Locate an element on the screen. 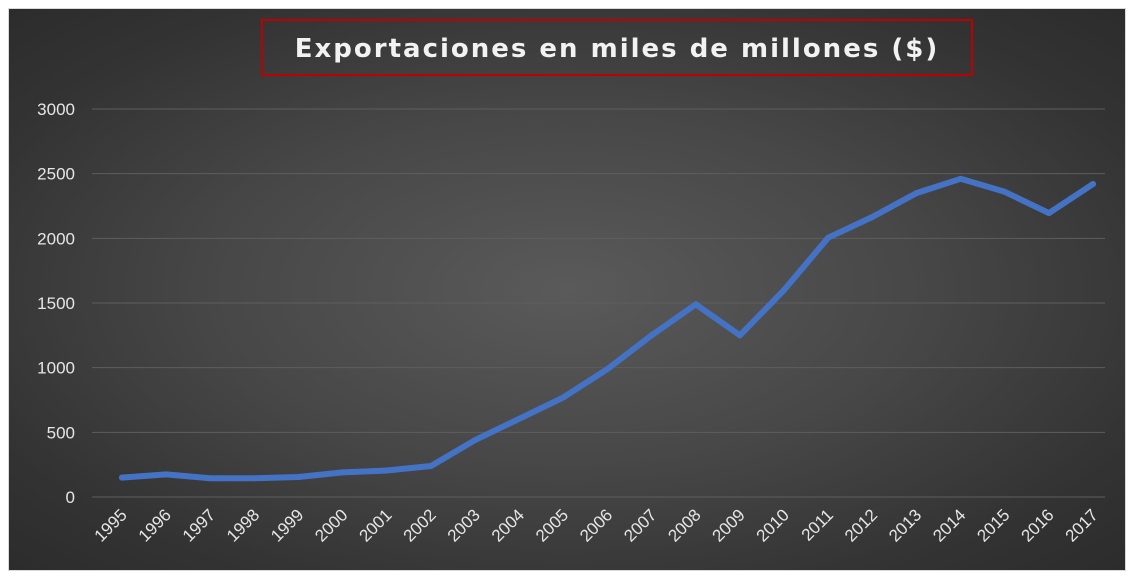  x-tick-label: 2004 is located at coordinates (508, 525).